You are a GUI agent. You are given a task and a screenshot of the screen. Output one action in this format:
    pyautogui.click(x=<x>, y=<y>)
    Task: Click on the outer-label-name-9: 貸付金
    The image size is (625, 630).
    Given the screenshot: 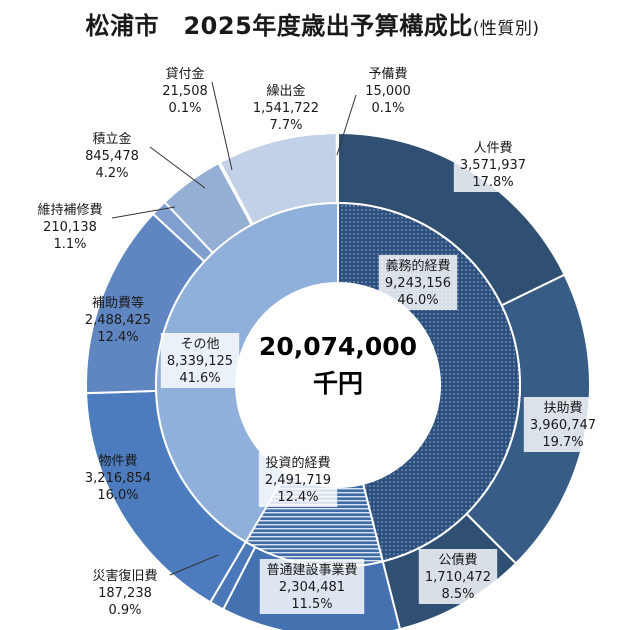 What is the action you would take?
    pyautogui.click(x=184, y=74)
    